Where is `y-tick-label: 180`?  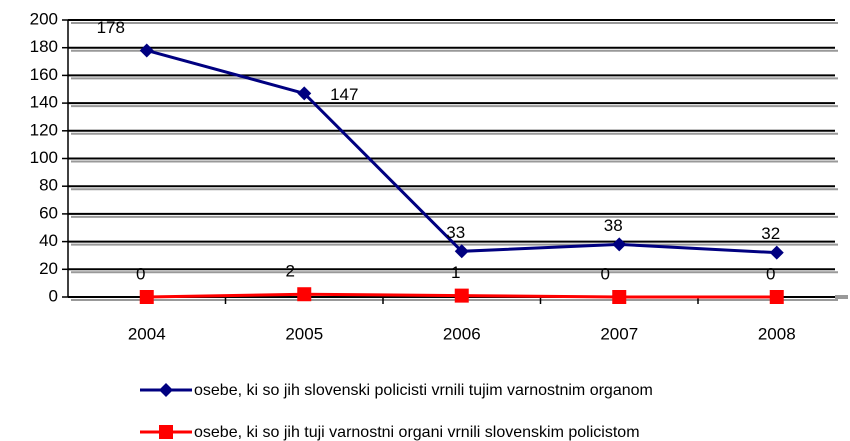
y-tick-label: 180 is located at coordinates (44, 46).